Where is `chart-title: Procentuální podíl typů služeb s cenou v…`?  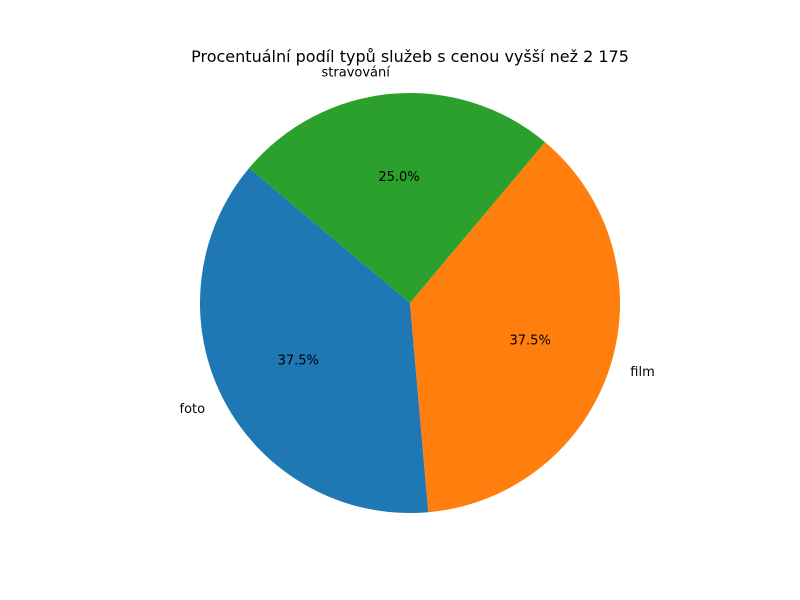
chart-title: Procentuální podíl typů služeb s cenou v… is located at coordinates (410, 56).